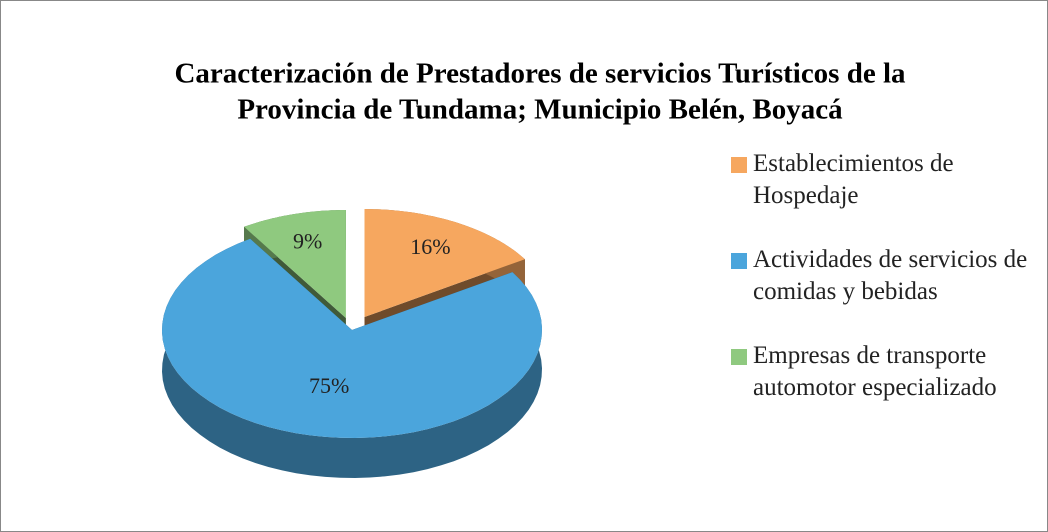 The width and height of the screenshot is (1048, 532). What do you see at coordinates (307, 240) in the screenshot?
I see `data-label: 9%` at bounding box center [307, 240].